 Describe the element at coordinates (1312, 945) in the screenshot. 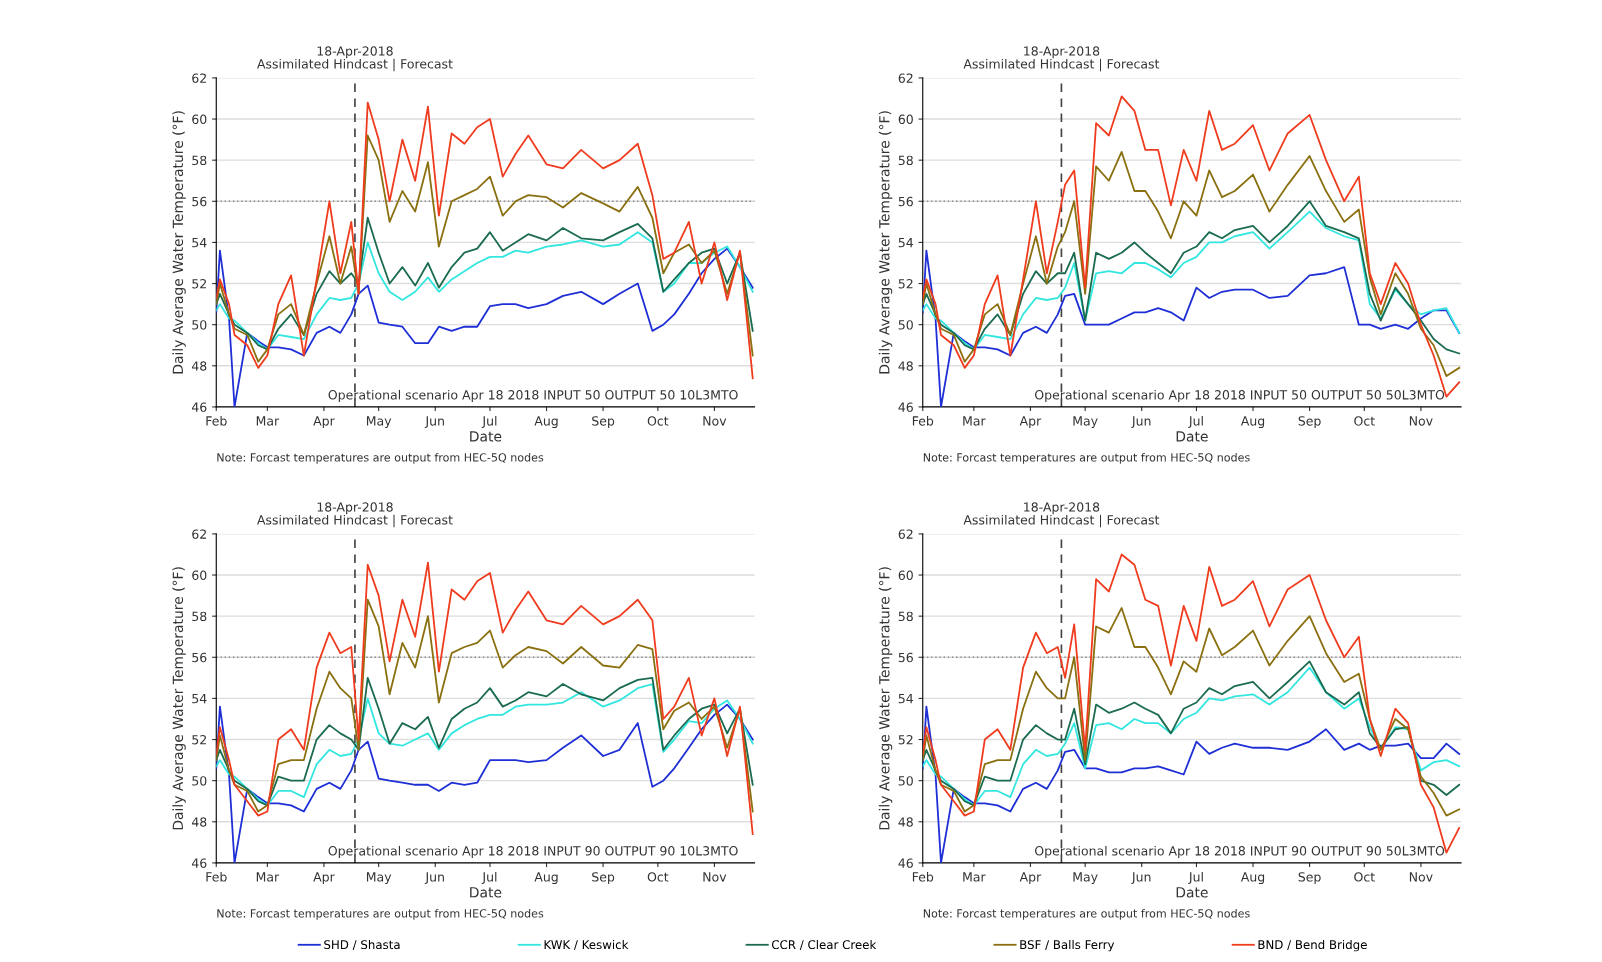

I see `legend-label: BND / Bend Bridge` at that location.